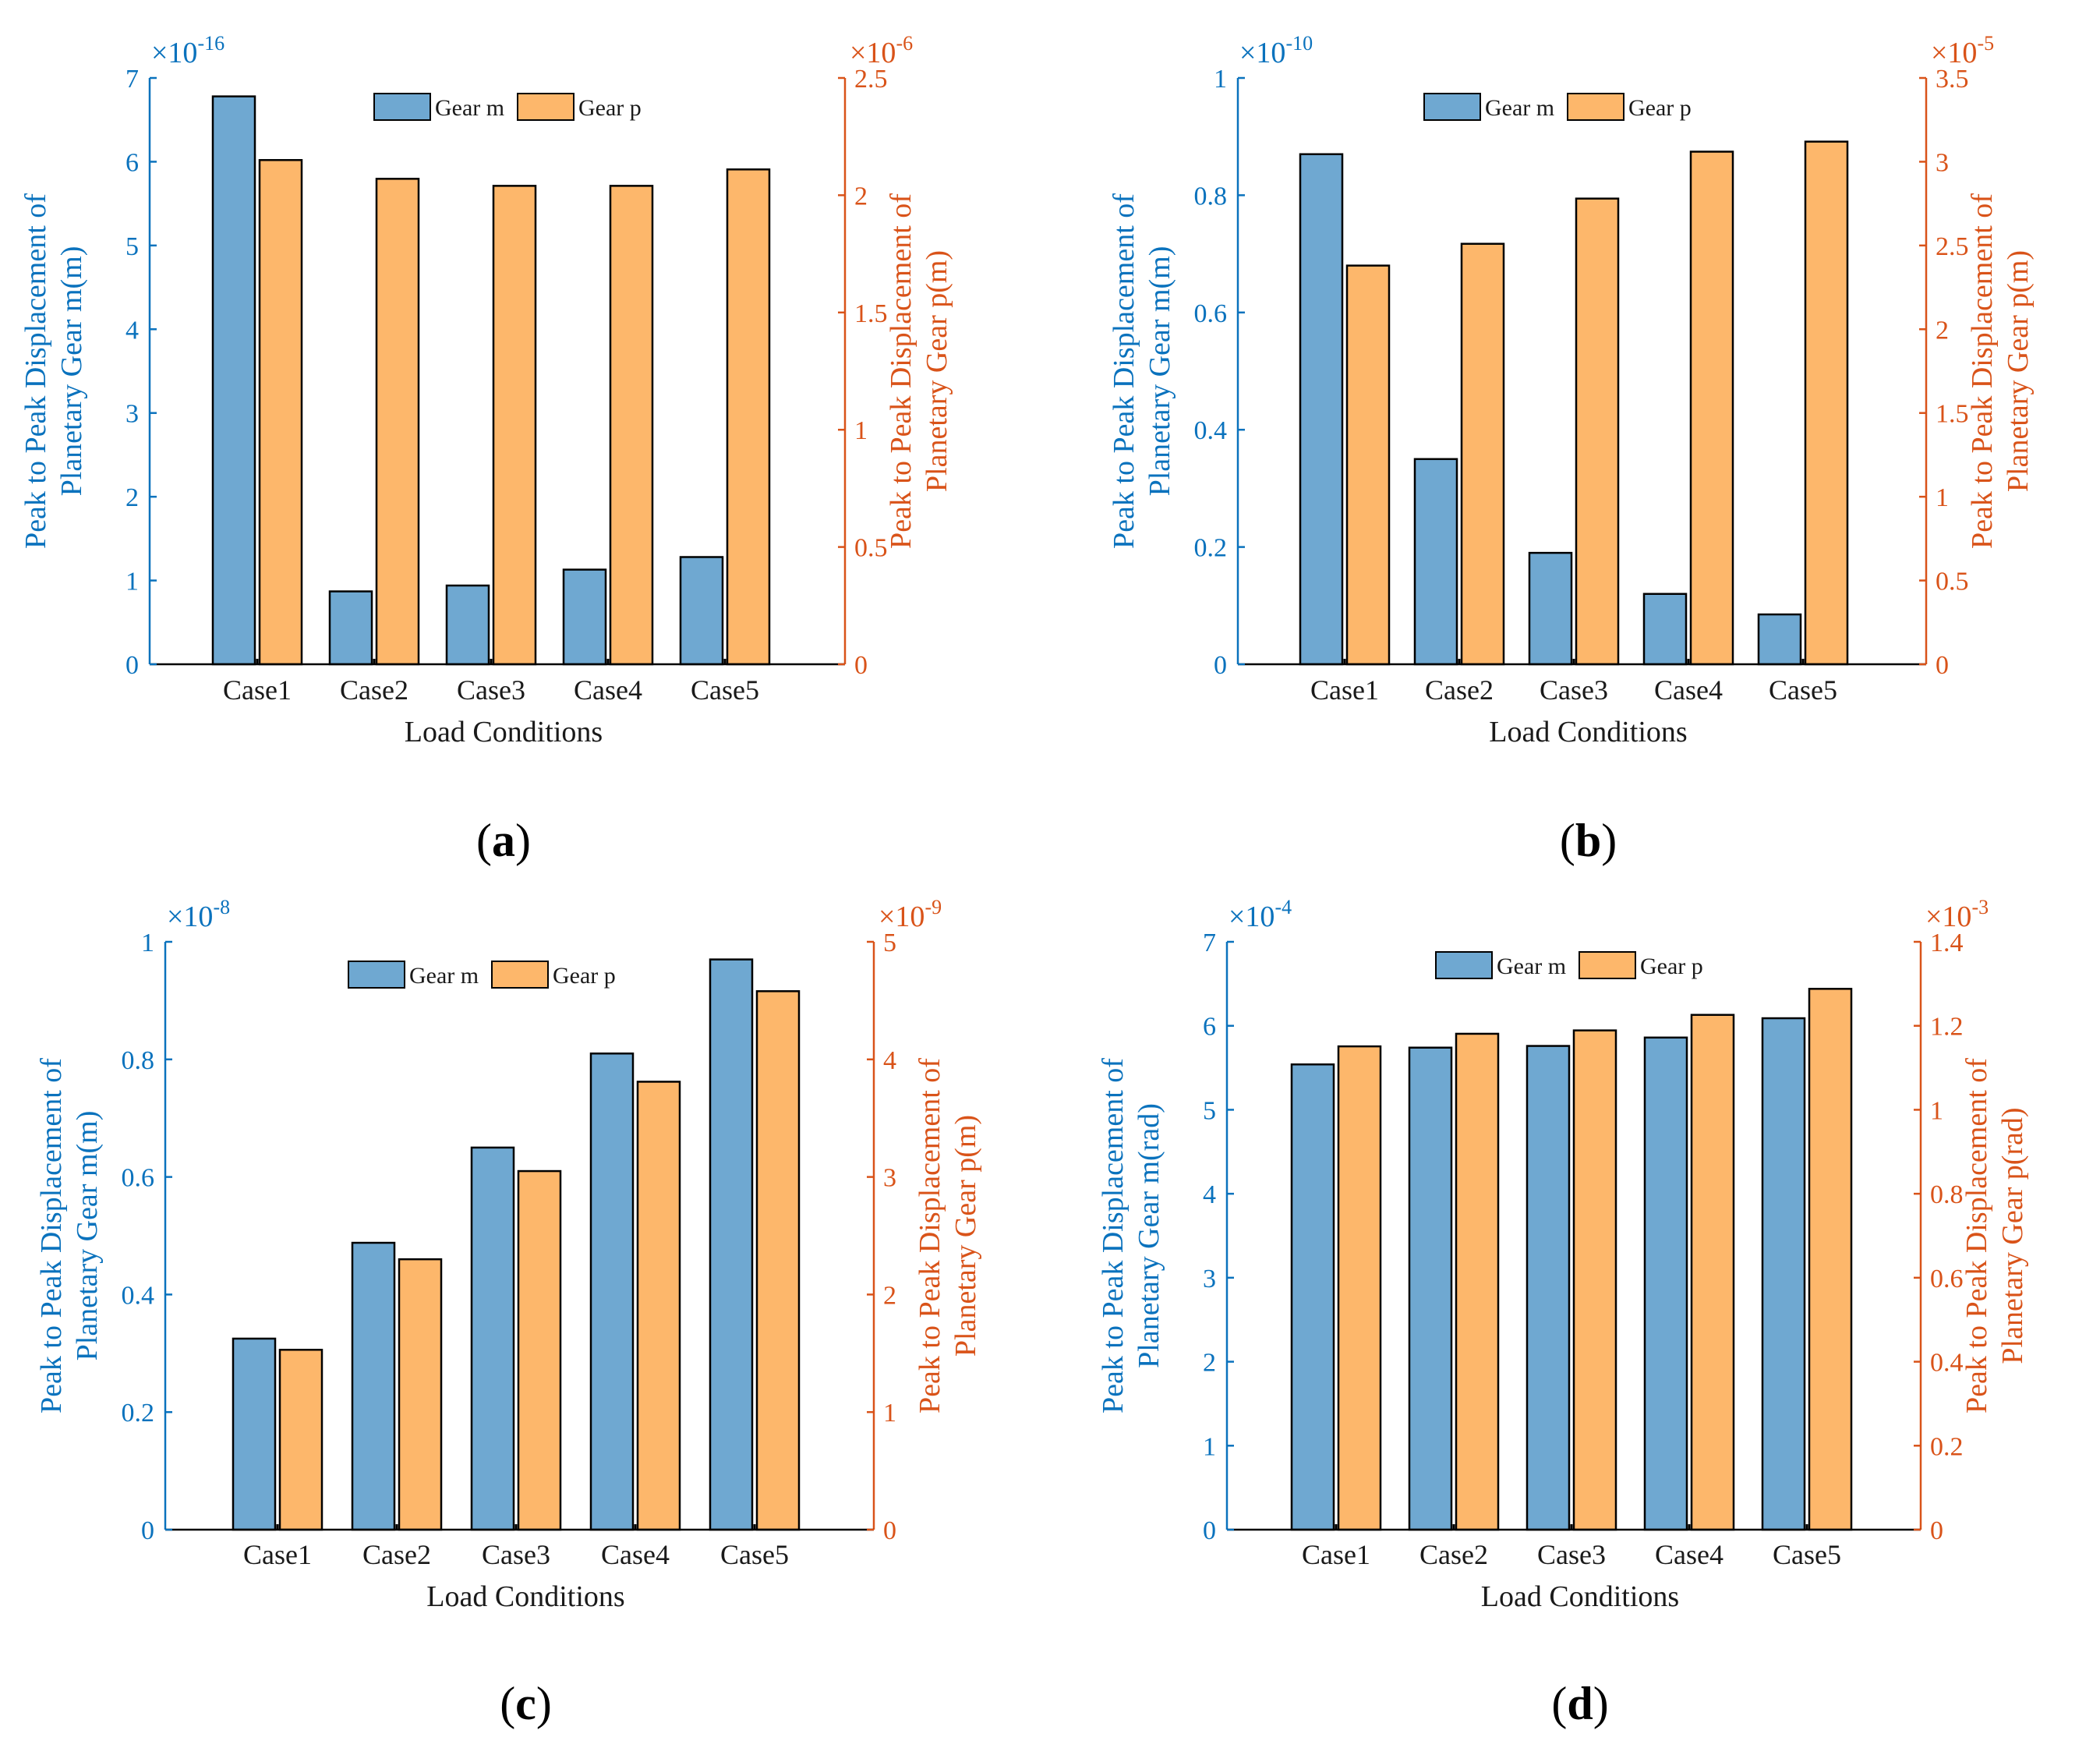 The width and height of the screenshot is (2100, 1762). What do you see at coordinates (1580, 1596) in the screenshot?
I see `x-axis-title: Load Conditions` at bounding box center [1580, 1596].